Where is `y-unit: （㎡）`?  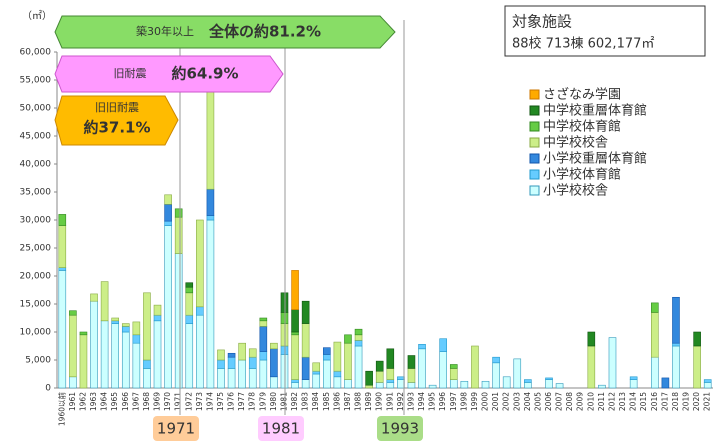
y-unit: （㎡） is located at coordinates (37, 16).